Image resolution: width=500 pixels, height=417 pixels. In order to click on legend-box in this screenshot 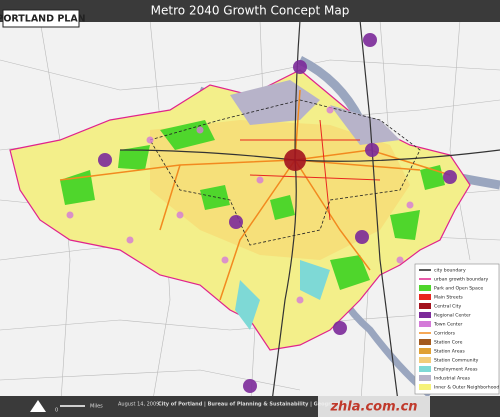, I will do `click(457, 329)`.